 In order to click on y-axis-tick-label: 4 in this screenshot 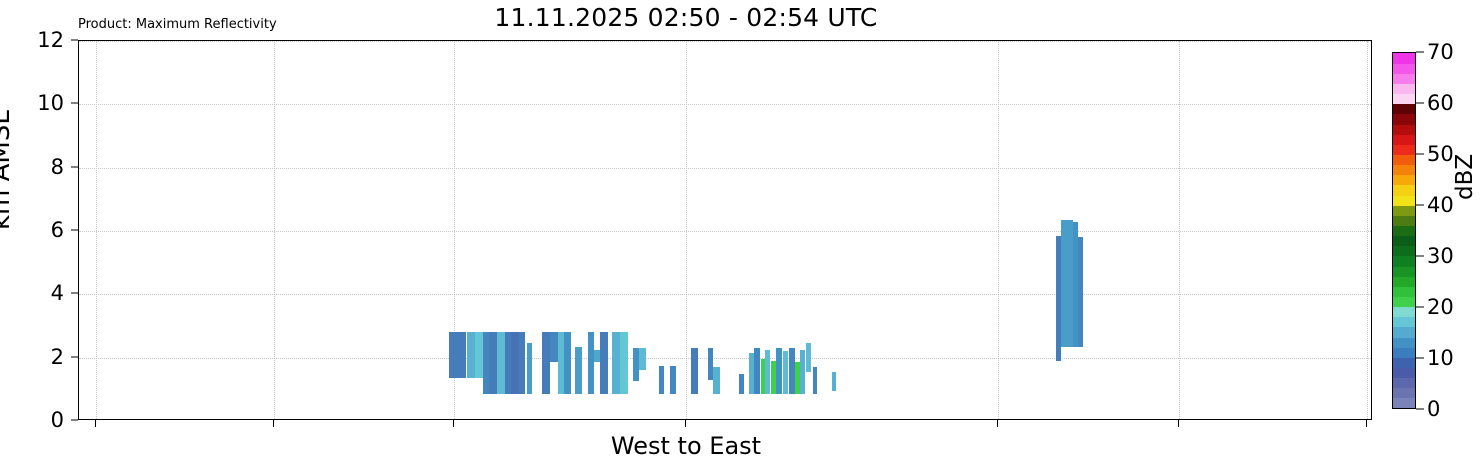, I will do `click(57, 293)`.